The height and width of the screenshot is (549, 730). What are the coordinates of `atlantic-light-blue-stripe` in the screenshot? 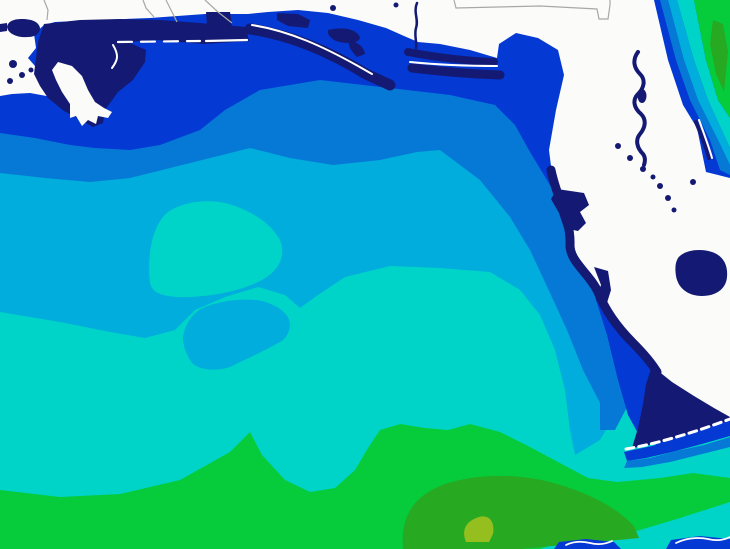 It's located at (699, 82).